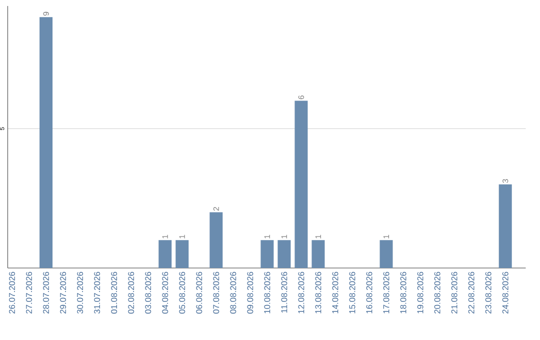 The image size is (540, 340). I want to click on x-tick-label: 26.07.2026, so click(12, 293).